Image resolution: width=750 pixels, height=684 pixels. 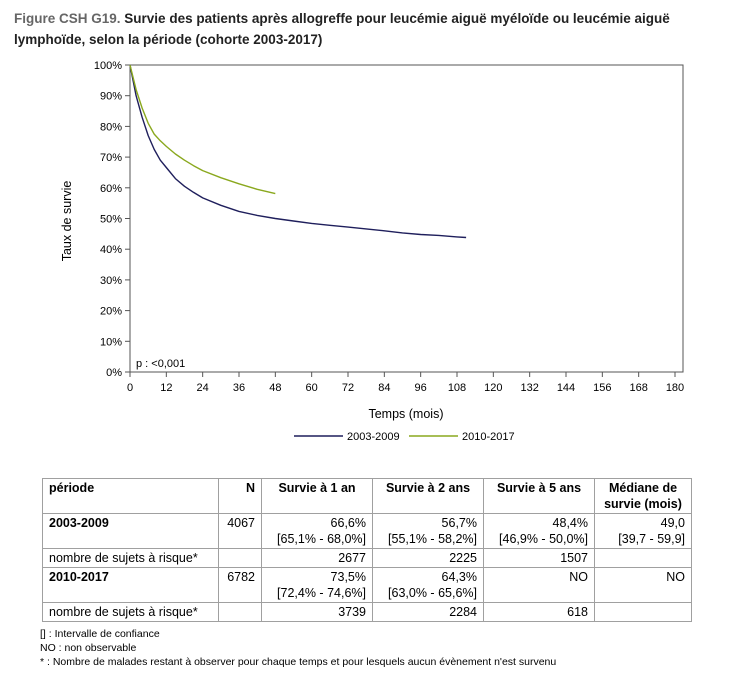 I want to click on x-tick-label: 144, so click(x=566, y=388).